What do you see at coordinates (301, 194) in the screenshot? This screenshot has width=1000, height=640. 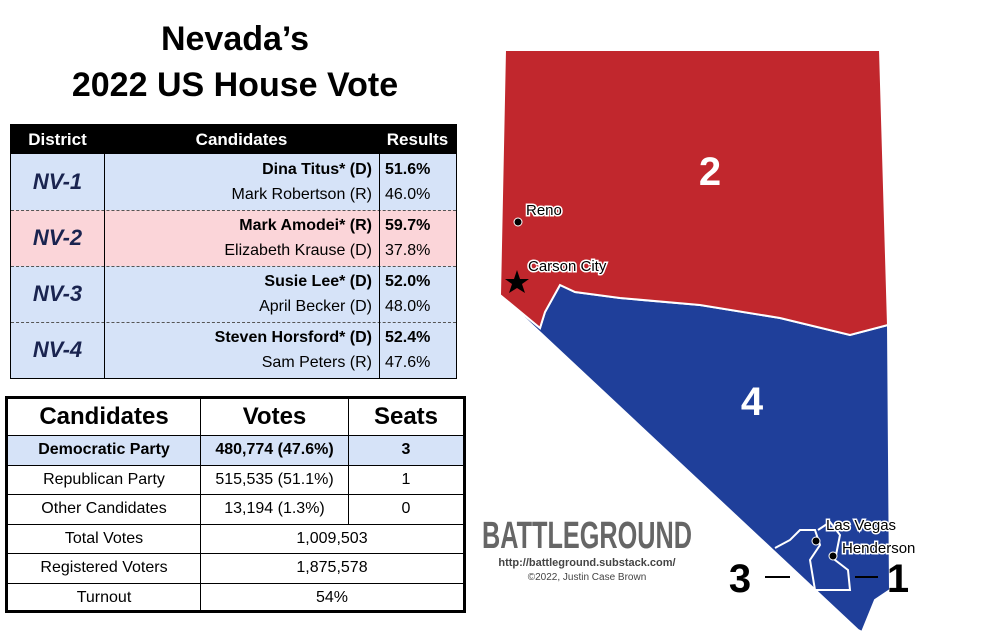 I see `candidate-name: Mark Robertson (R)` at bounding box center [301, 194].